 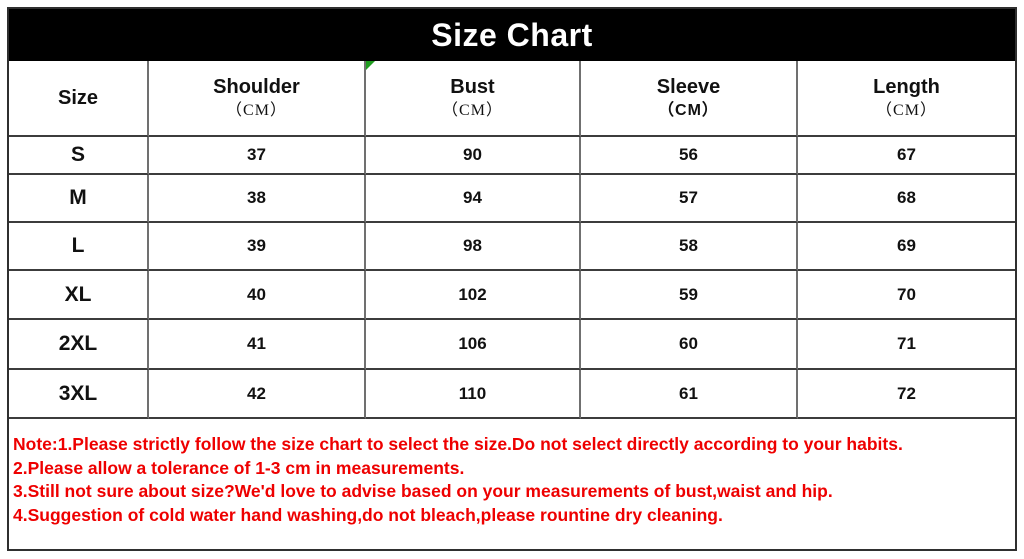 I want to click on length-value: 68, so click(x=906, y=197).